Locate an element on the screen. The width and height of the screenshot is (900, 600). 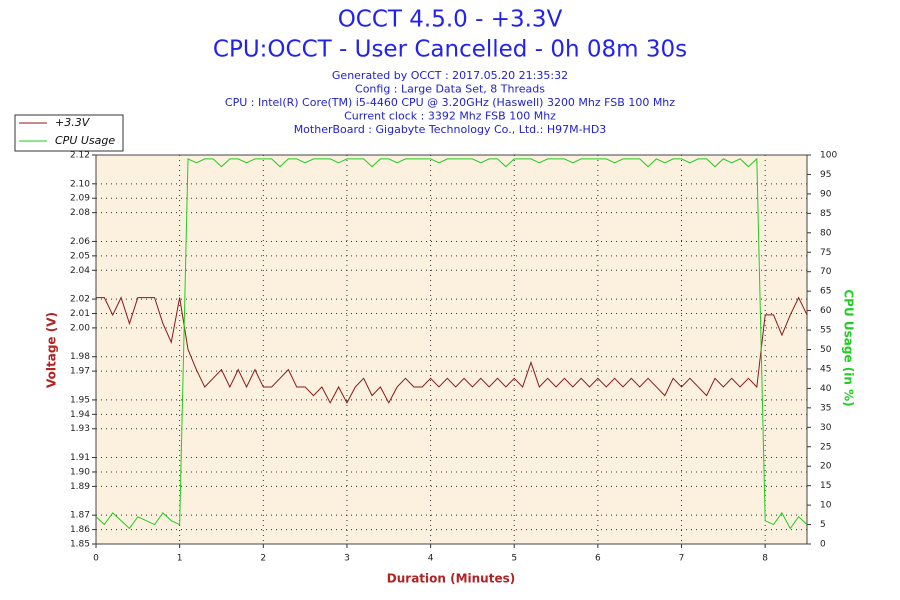
y-tick-label: 2.00 is located at coordinates (80, 328).